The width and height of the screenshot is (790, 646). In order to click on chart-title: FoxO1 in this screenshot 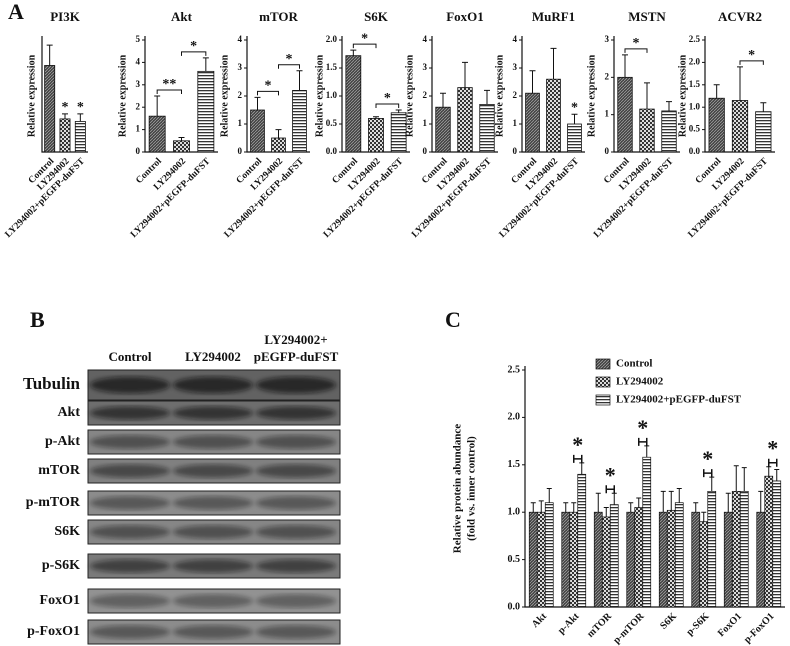, I will do `click(465, 16)`.